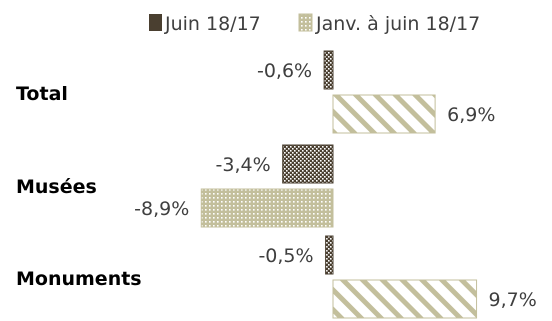 The width and height of the screenshot is (552, 321). What do you see at coordinates (305, 22) in the screenshot?
I see `legend-swatch-janv-juin` at bounding box center [305, 22].